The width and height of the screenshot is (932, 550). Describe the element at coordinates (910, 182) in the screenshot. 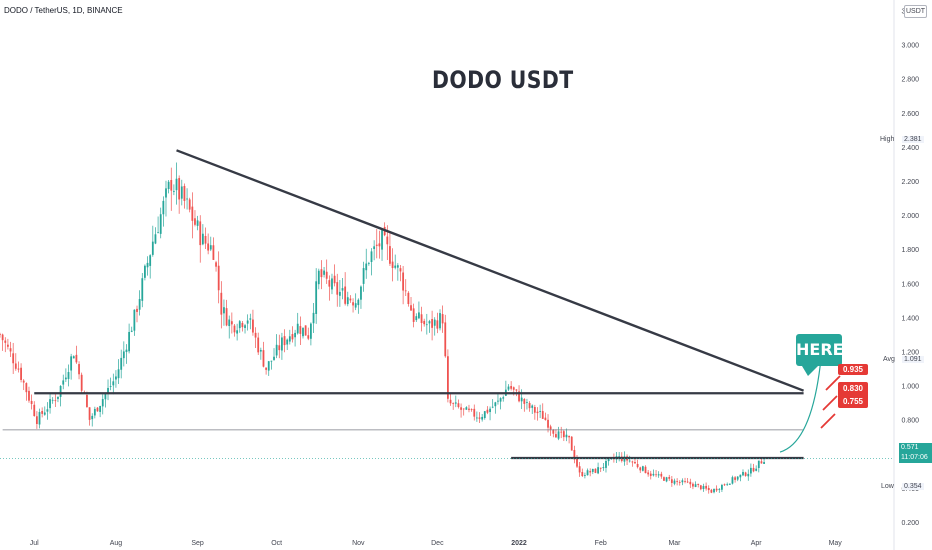

I see `y-tick-label-10: 2.200` at that location.